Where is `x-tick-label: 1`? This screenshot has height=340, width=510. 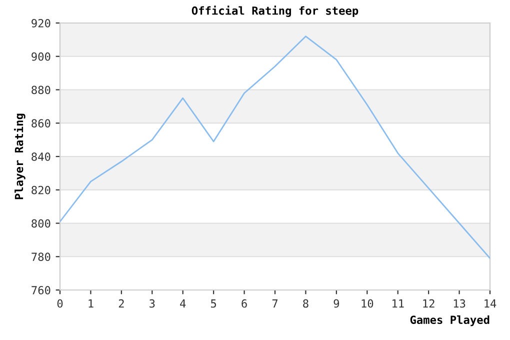 x-tick-label: 1 is located at coordinates (91, 303).